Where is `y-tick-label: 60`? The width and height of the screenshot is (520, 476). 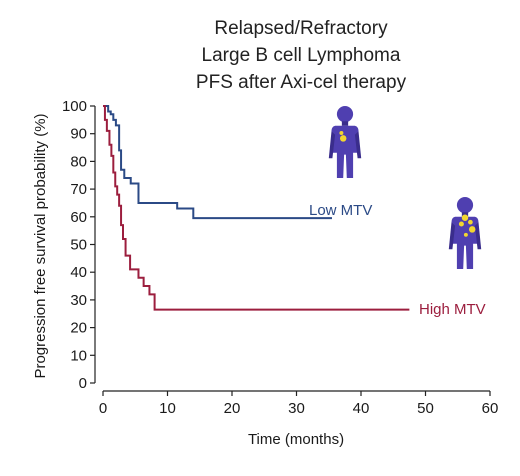 y-tick-label: 60 is located at coordinates (78, 217).